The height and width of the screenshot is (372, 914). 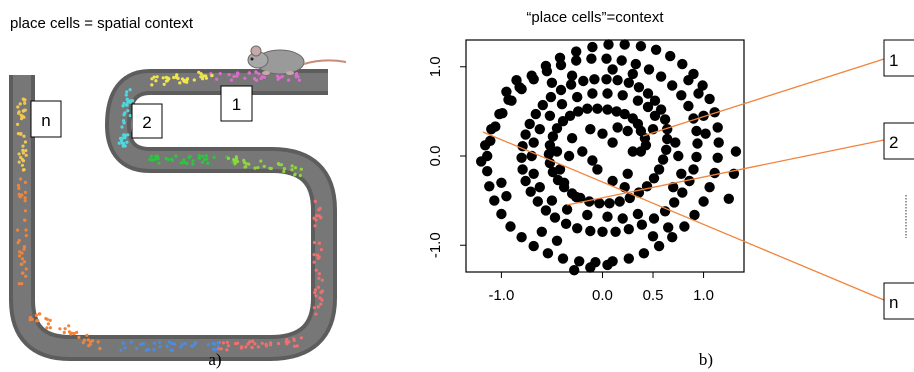 I want to click on mouse-icon, so click(x=297, y=60).